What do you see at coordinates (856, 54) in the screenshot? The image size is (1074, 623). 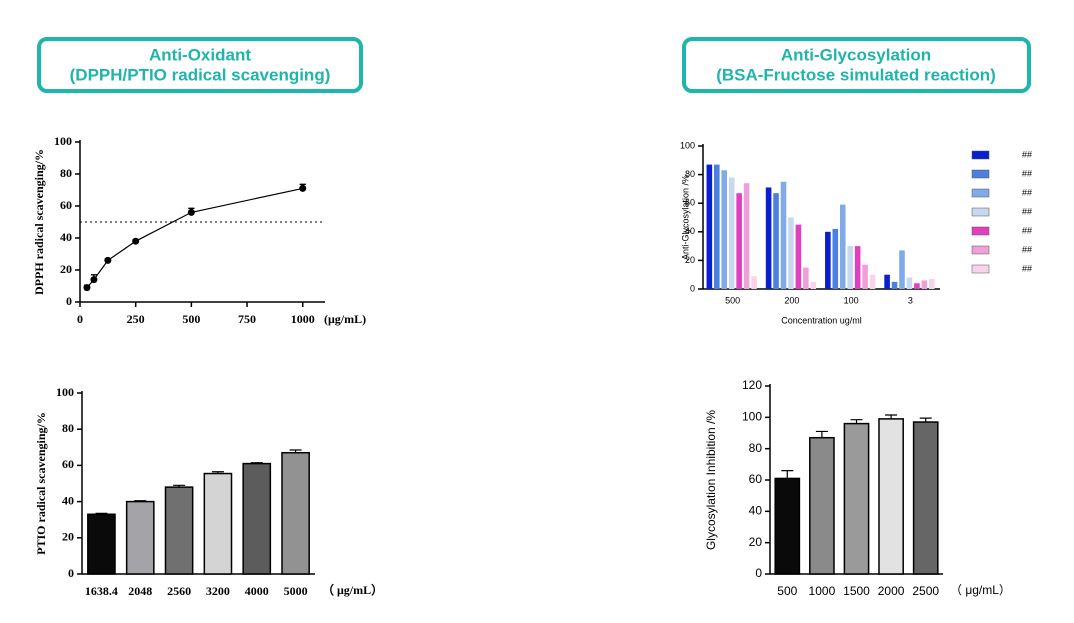 I see `header-title: Anti-Glycosylation` at bounding box center [856, 54].